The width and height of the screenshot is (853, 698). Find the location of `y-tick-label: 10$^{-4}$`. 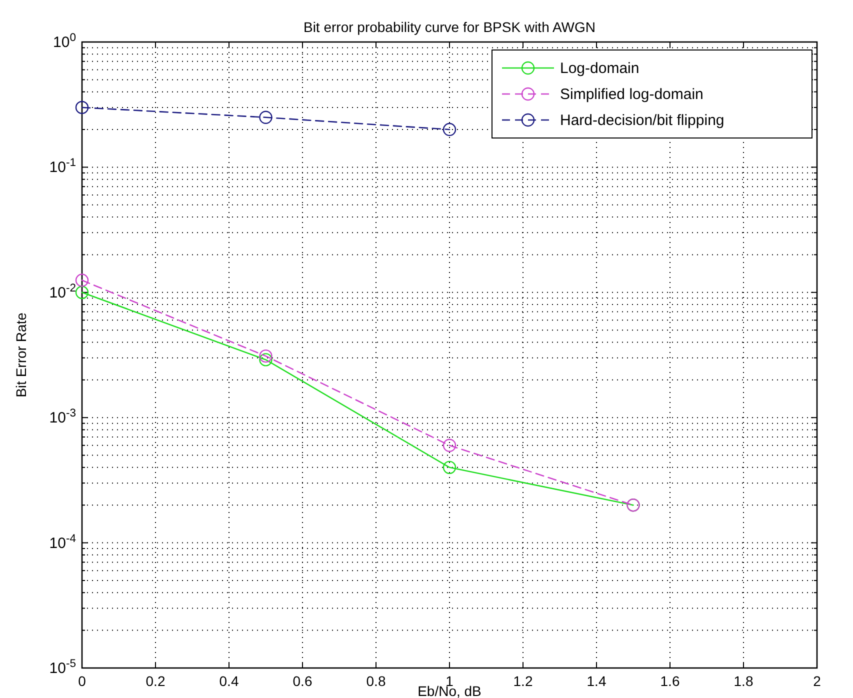

y-tick-label: 10$^{-4}$ is located at coordinates (62, 542).